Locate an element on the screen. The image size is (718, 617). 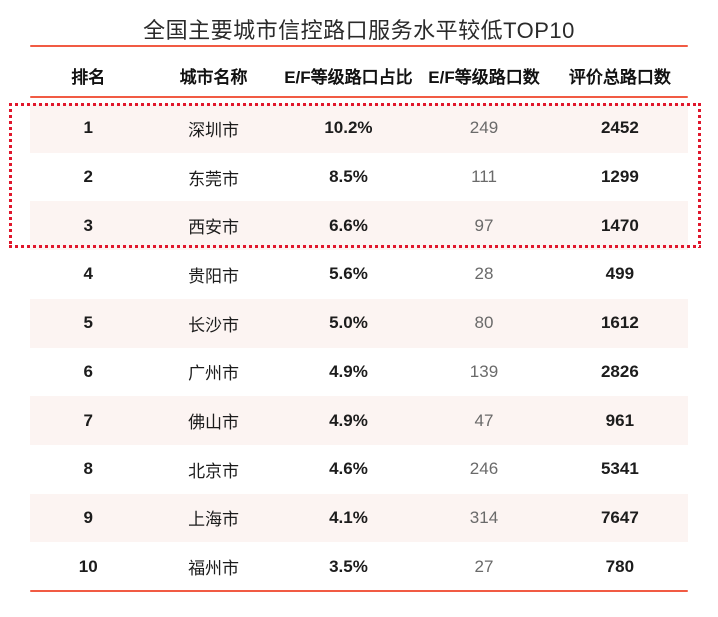
cell-rank: 8 is located at coordinates (88, 469).